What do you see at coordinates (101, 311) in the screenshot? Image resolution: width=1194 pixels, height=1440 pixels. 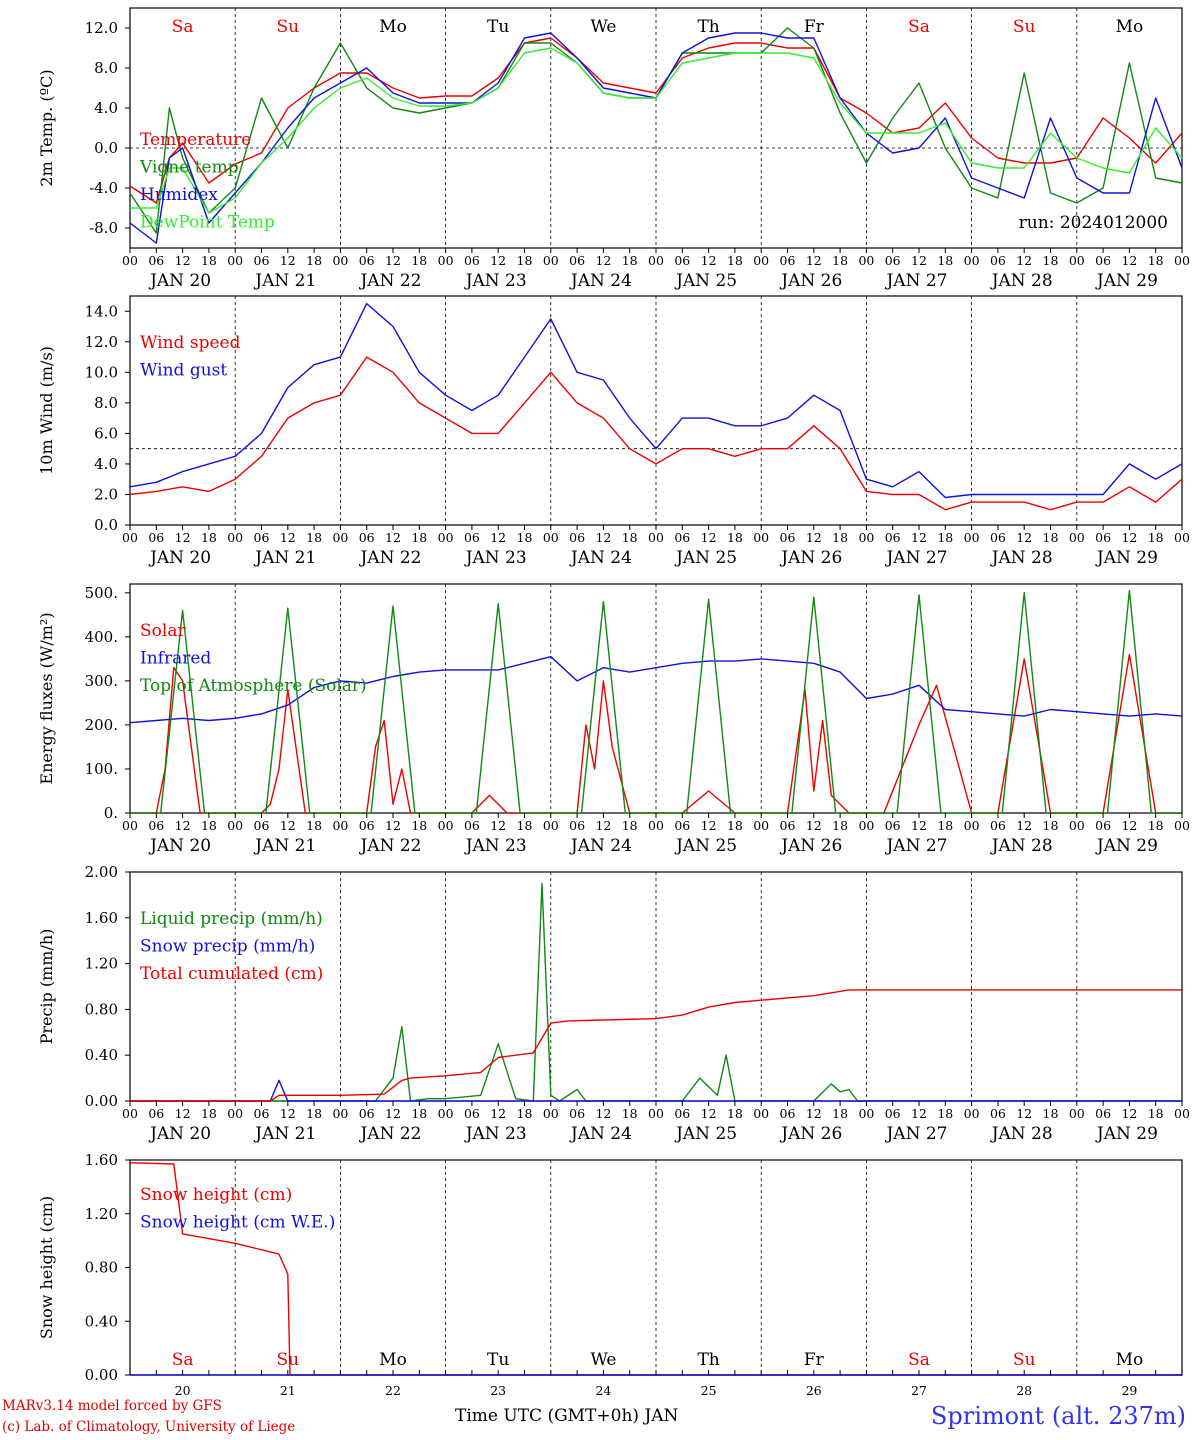 I see `y-tick-label: 14.0` at bounding box center [101, 311].